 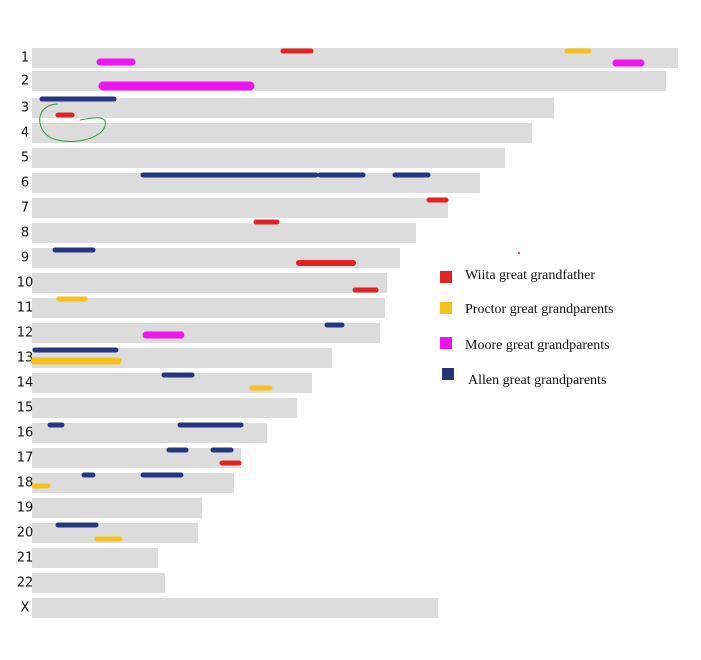 I want to click on circle-annotation, so click(x=72, y=122).